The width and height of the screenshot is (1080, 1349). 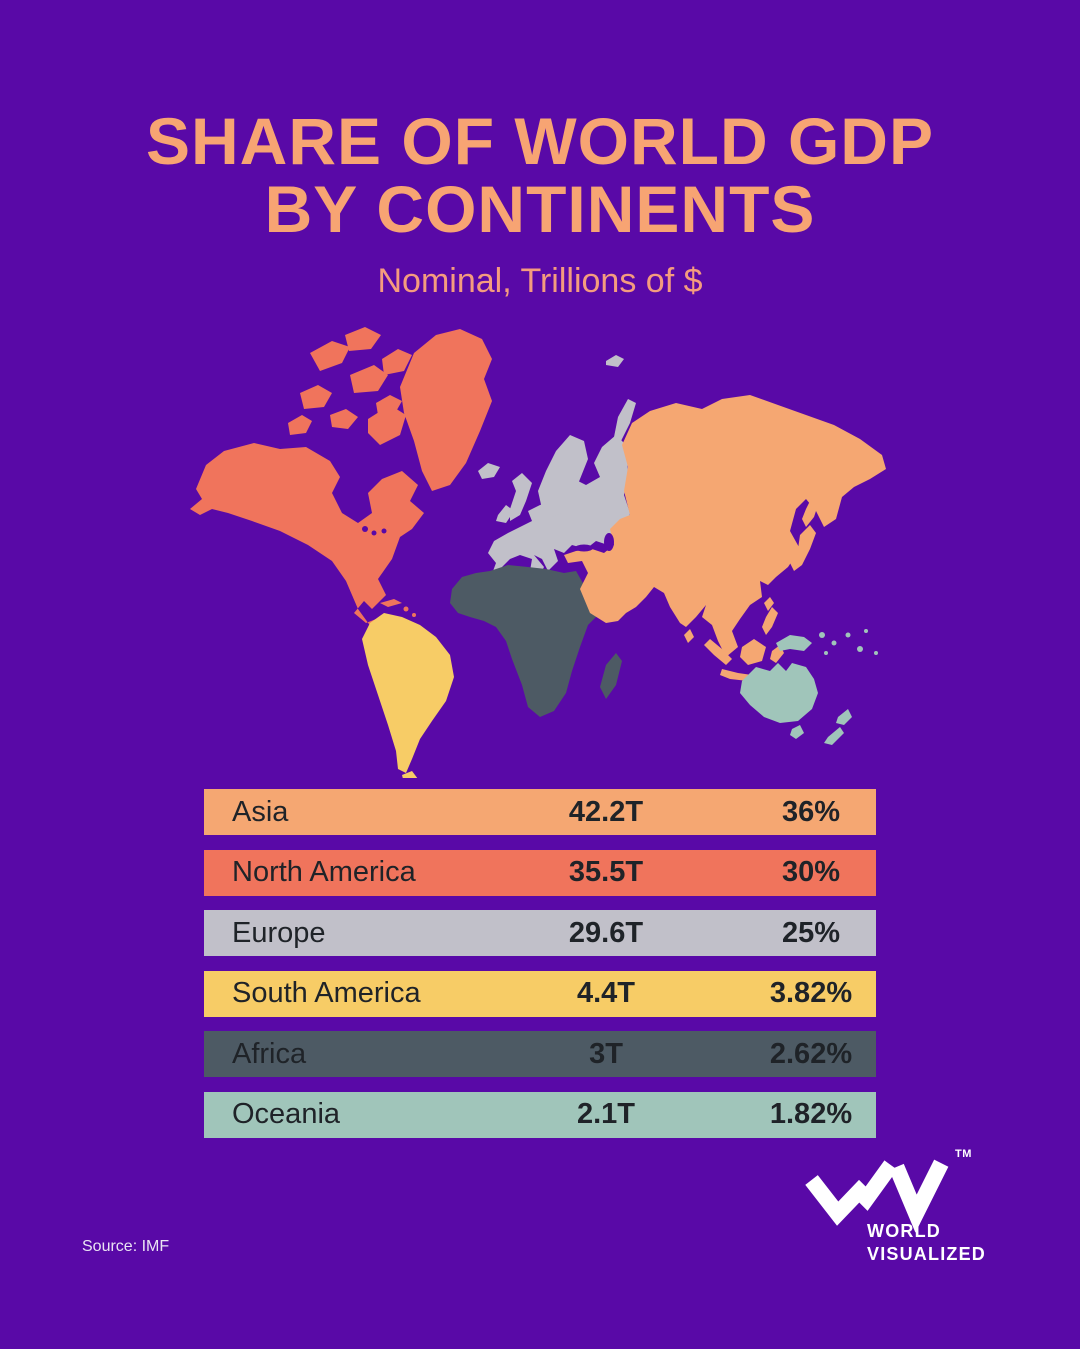 What do you see at coordinates (606, 1053) in the screenshot?
I see `gdp-value: 3T` at bounding box center [606, 1053].